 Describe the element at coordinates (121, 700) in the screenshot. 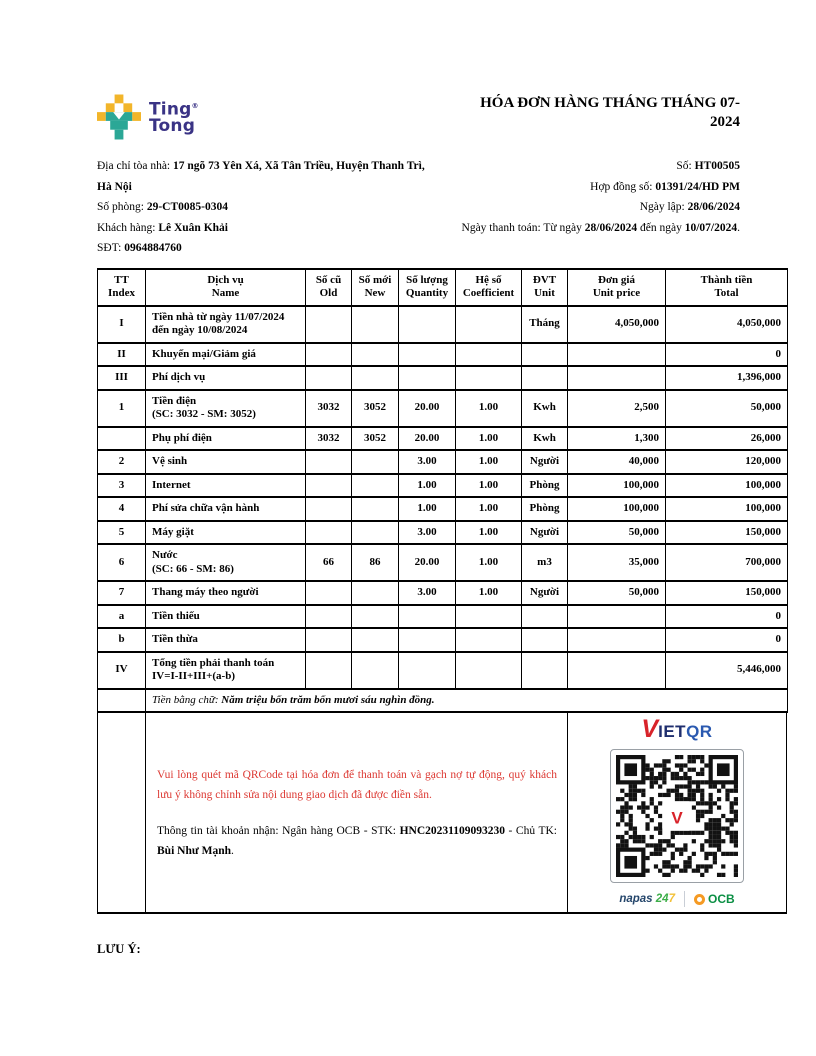

I see `cell-idx` at that location.